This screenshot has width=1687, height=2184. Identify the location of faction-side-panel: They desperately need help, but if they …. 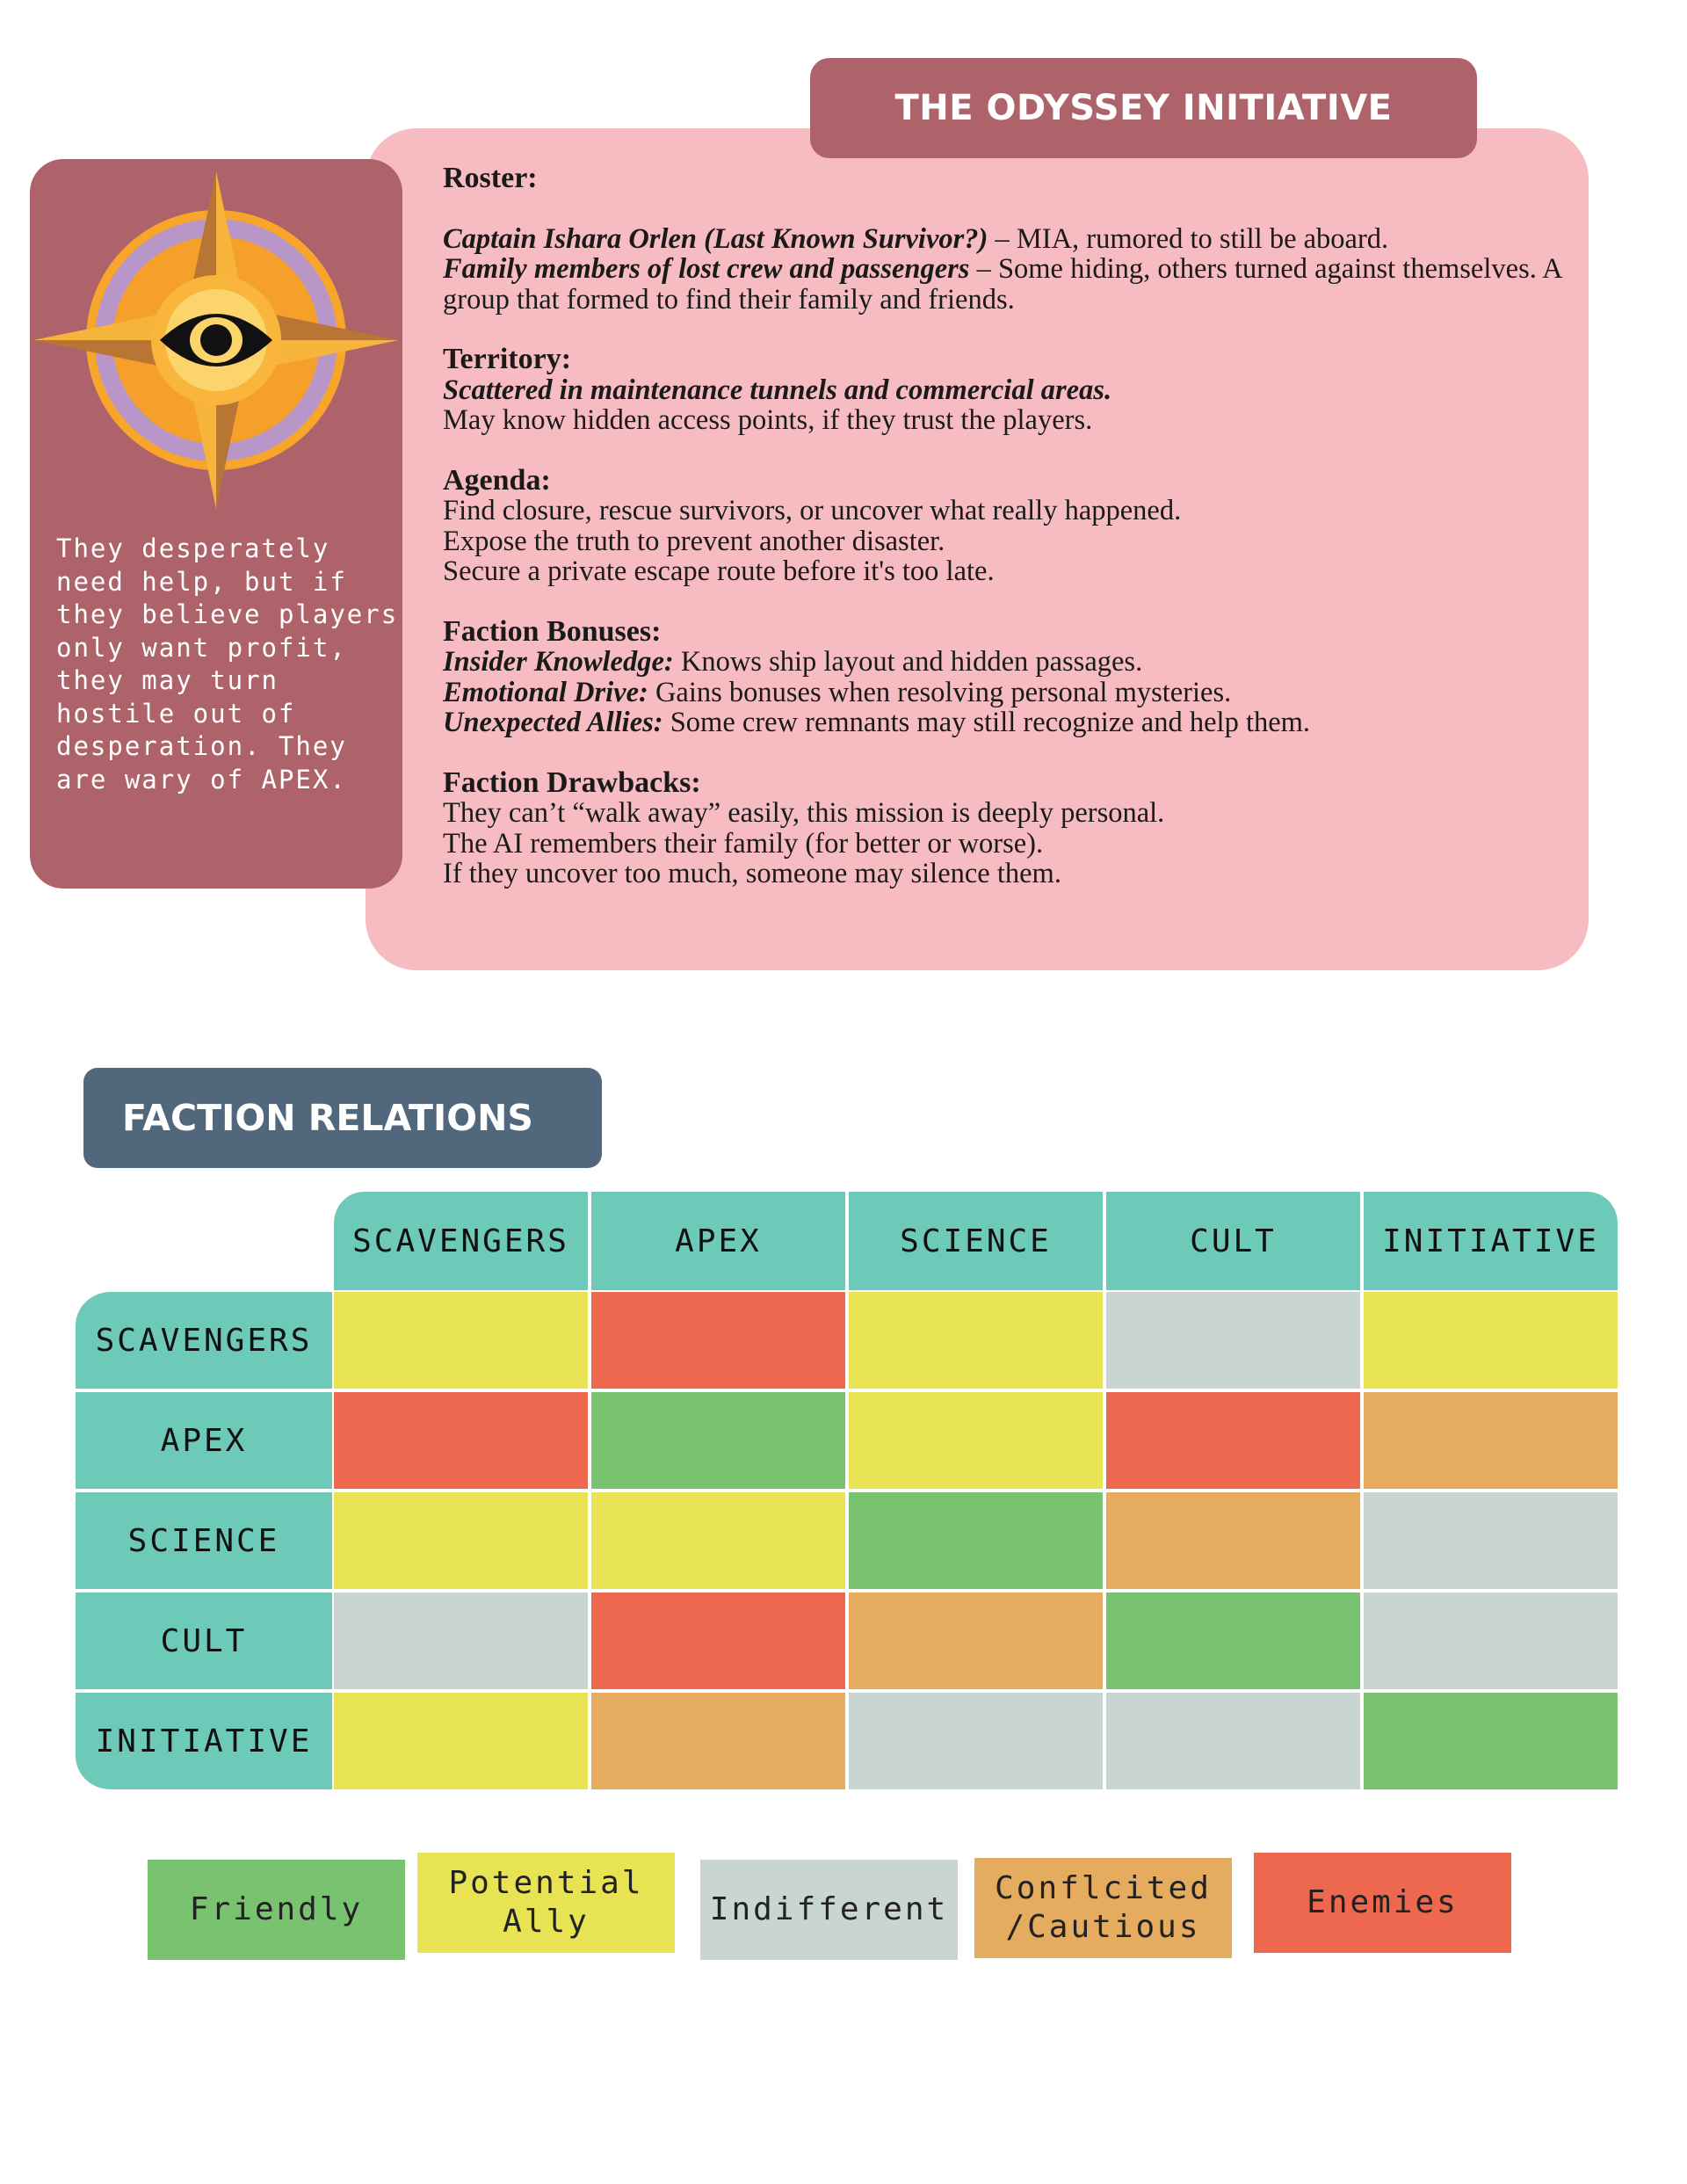
(216, 524).